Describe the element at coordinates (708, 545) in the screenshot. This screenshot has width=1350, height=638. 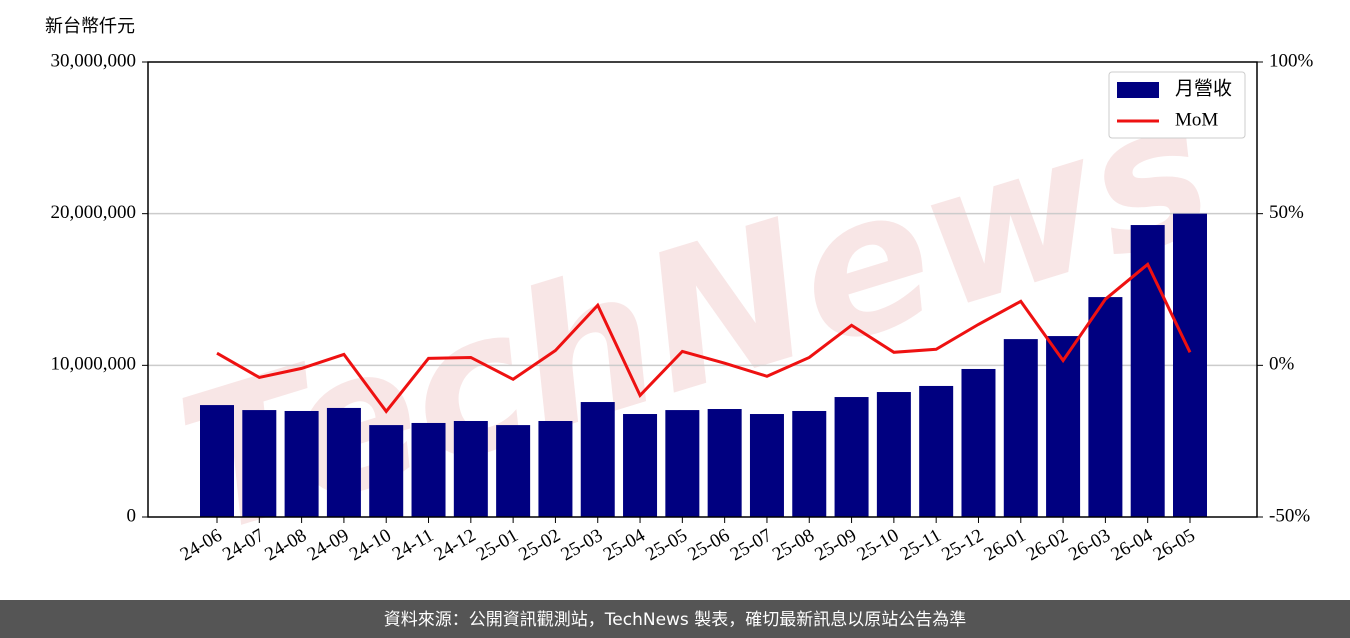
I see `x-tick-label: 25-06` at that location.